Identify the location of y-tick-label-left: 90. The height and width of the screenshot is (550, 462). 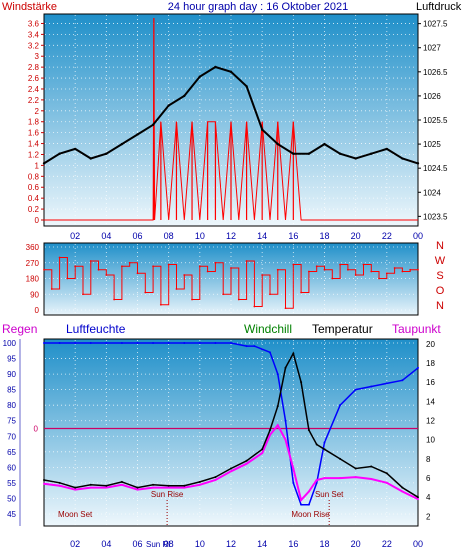
(11, 374).